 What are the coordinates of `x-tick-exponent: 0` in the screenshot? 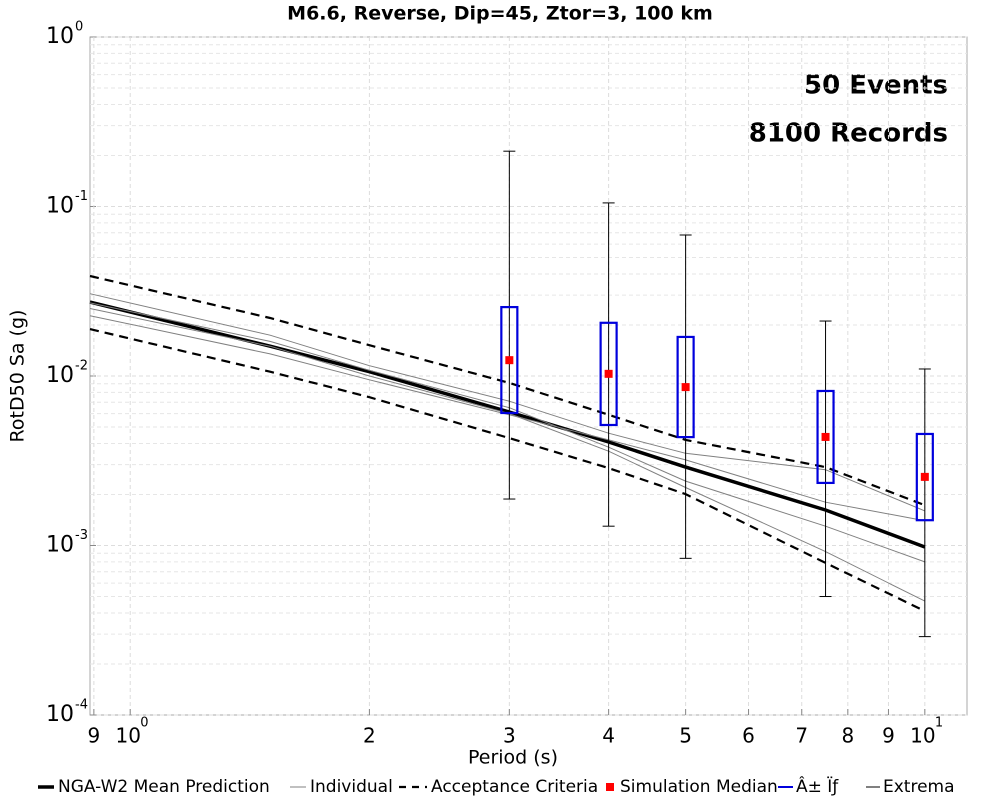 It's located at (144, 723).